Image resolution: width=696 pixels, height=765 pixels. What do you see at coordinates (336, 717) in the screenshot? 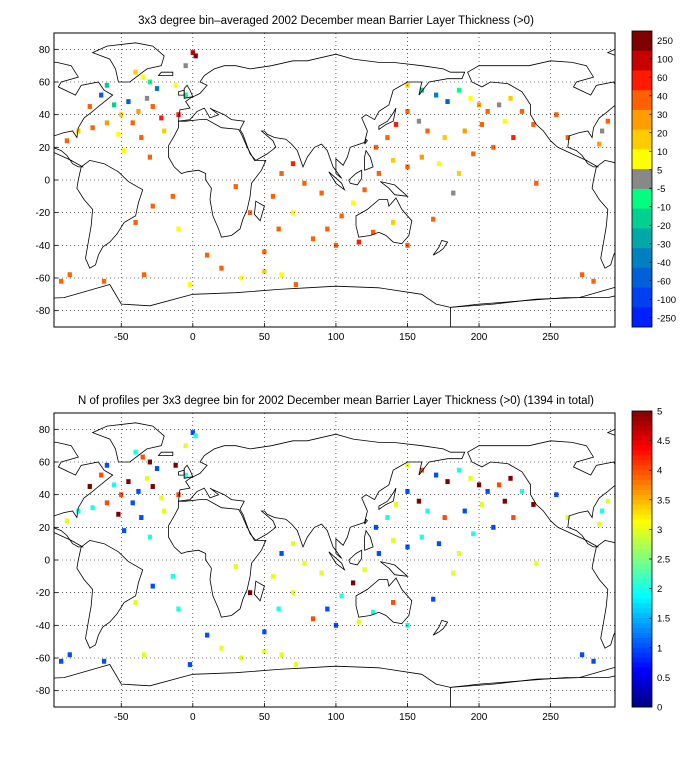
I see `x-tick-label: 100` at bounding box center [336, 717].